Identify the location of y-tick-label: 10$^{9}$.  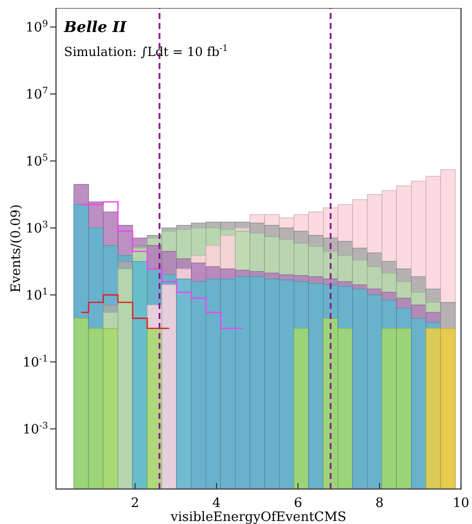
(37, 28).